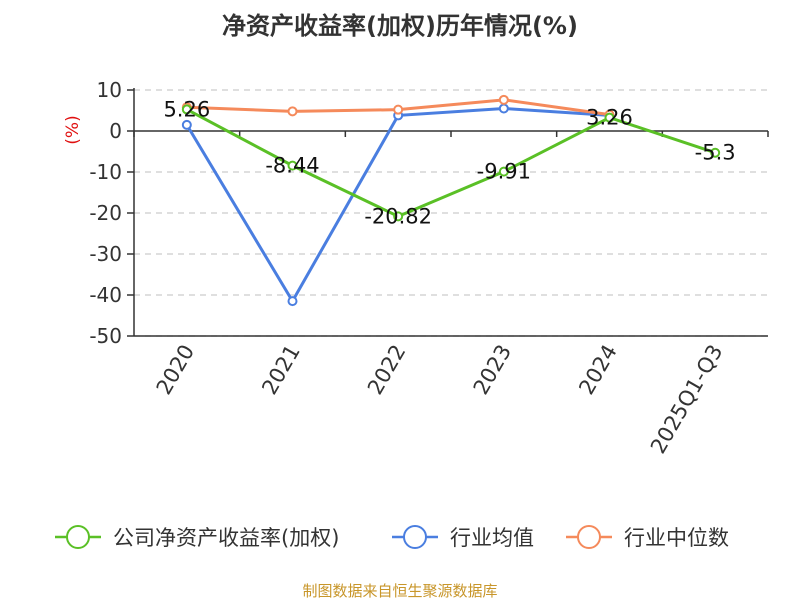 This screenshot has width=800, height=600. Describe the element at coordinates (281, 370) in the screenshot. I see `x-tick-label: 2021` at that location.